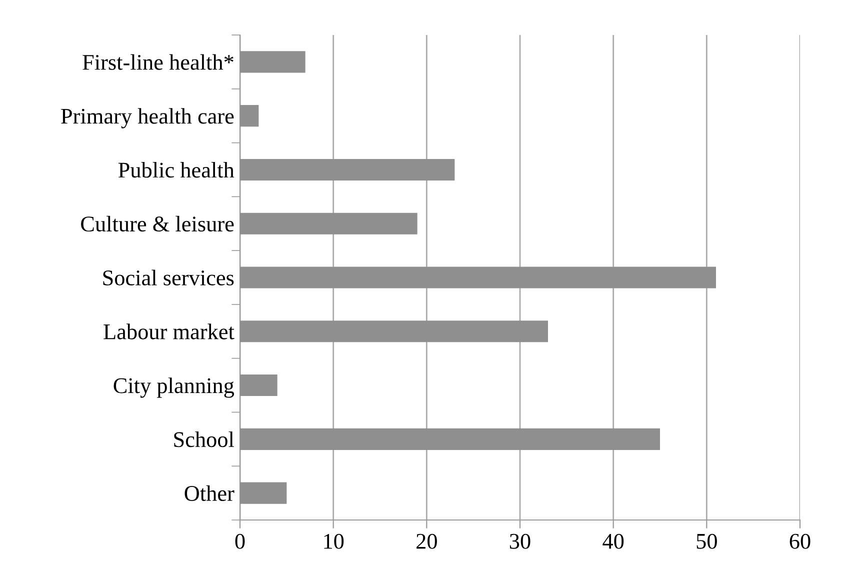 This screenshot has height=581, width=861. Describe the element at coordinates (706, 541) in the screenshot. I see `x-tick-label: 50` at that location.